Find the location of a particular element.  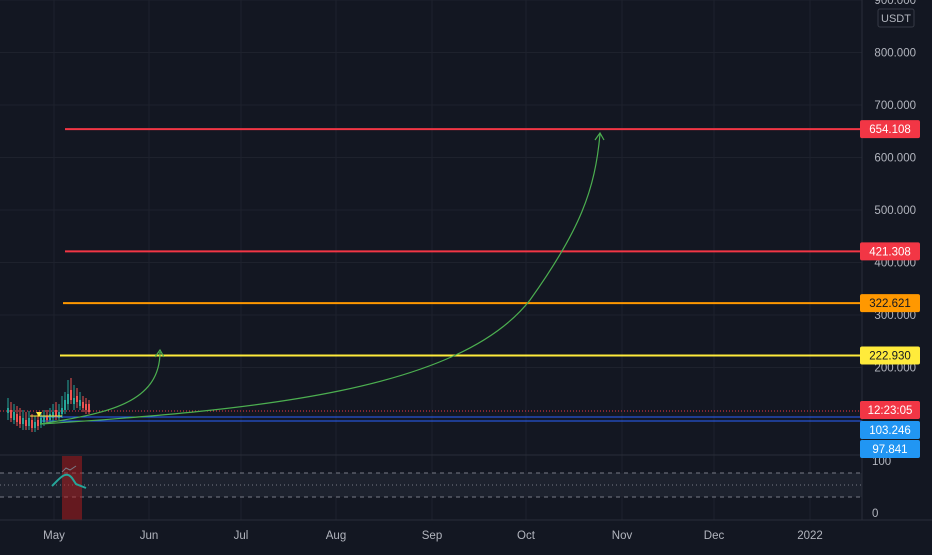

time-tick-label: 2022 is located at coordinates (810, 536).